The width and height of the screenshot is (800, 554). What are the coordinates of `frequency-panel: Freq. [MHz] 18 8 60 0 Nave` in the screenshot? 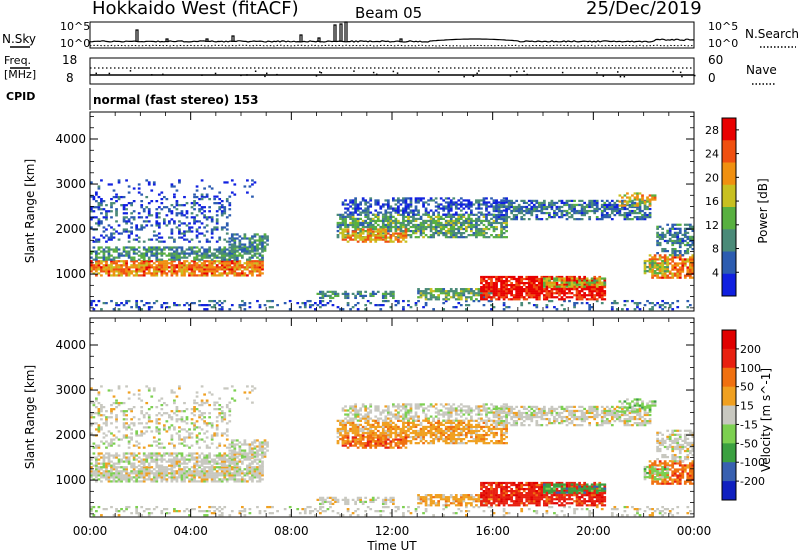 It's located at (390, 69).